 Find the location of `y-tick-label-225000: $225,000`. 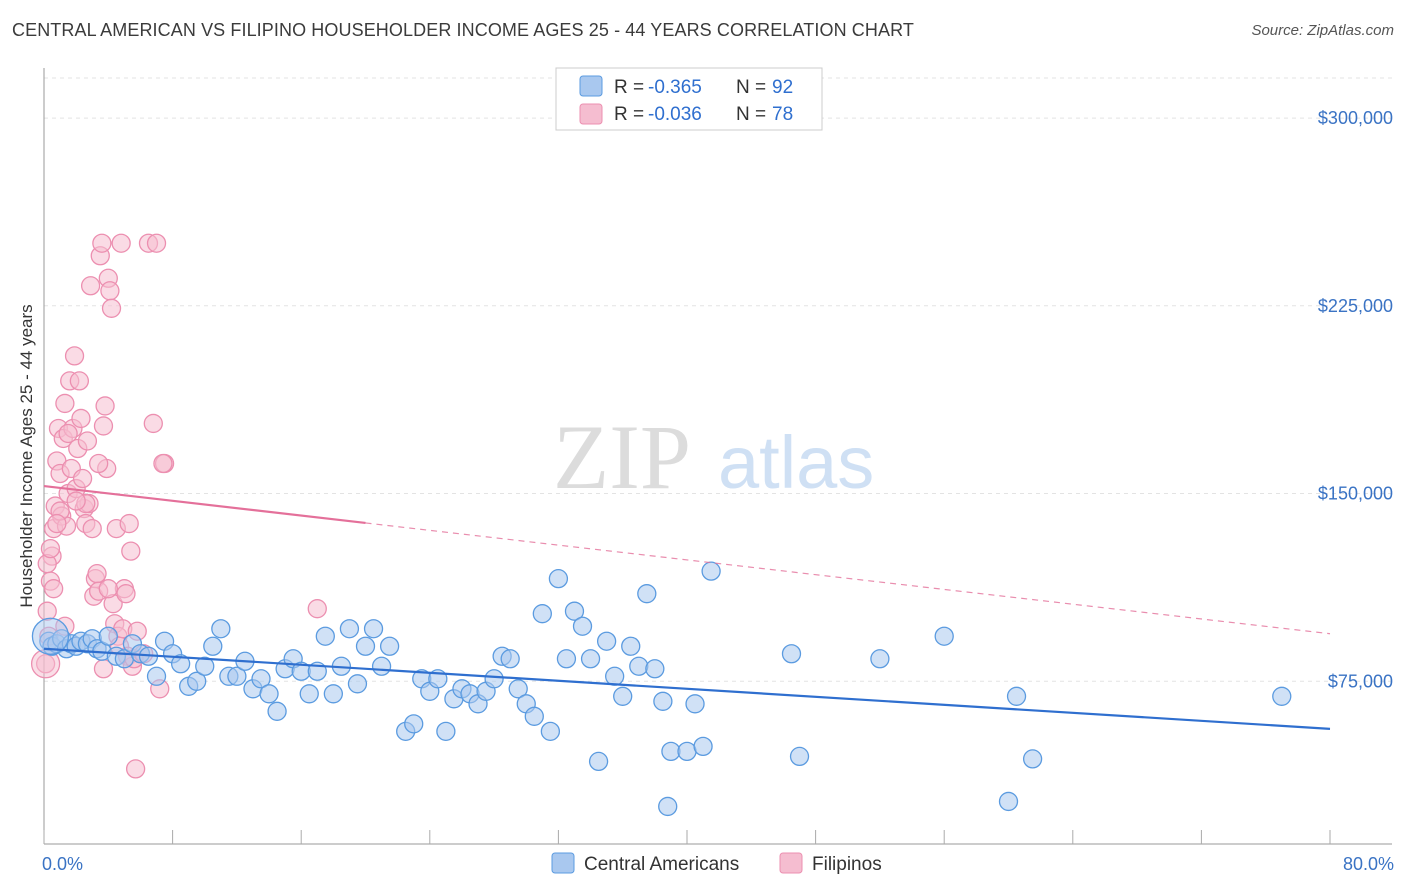

y-tick-label-225000: $225,000 is located at coordinates (1355, 306).